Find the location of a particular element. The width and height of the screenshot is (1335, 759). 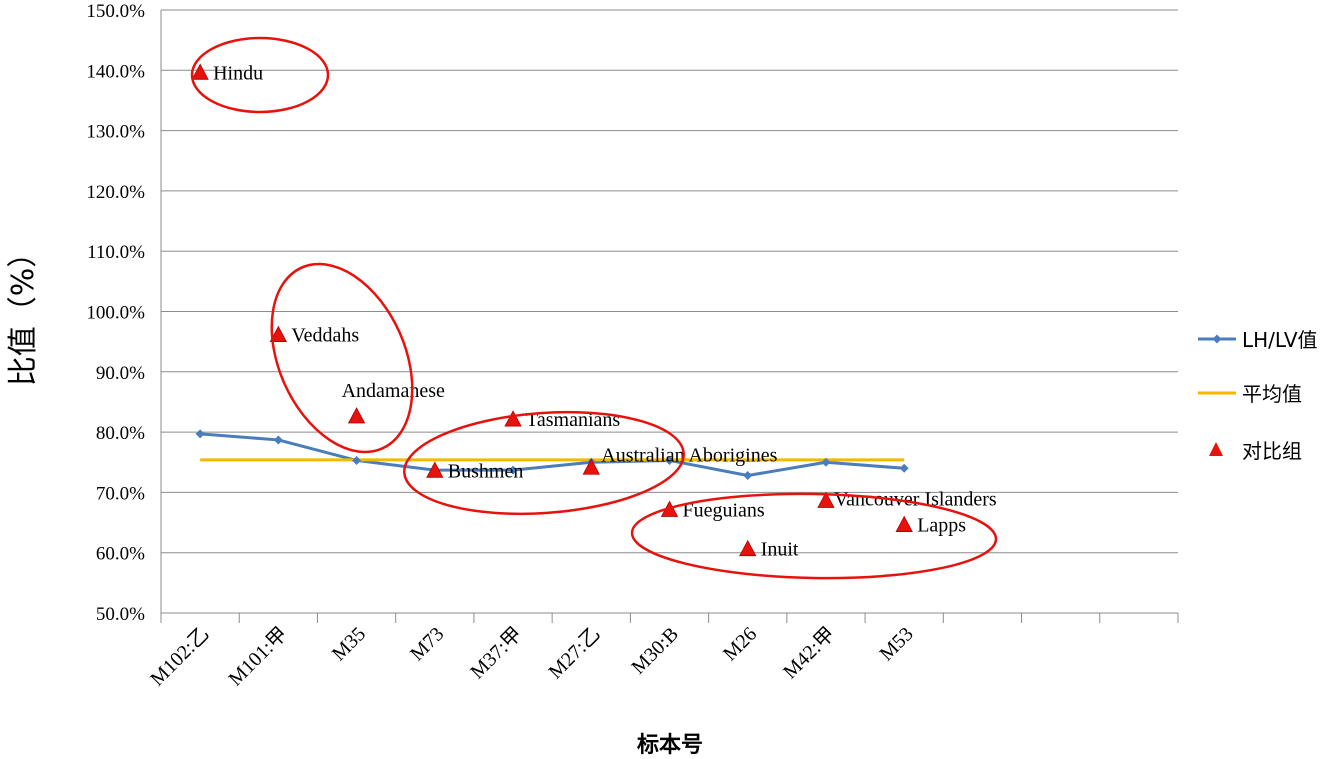

series-line is located at coordinates (552, 455).